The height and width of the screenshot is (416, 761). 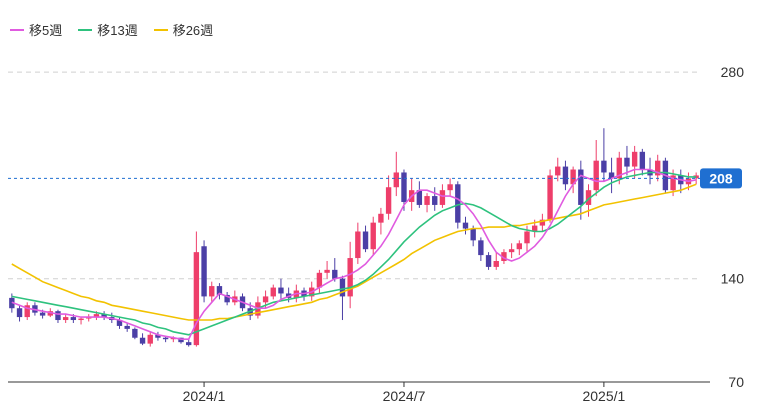 I want to click on chart-legend: 移5週 移13週 移26週, so click(x=111, y=29).